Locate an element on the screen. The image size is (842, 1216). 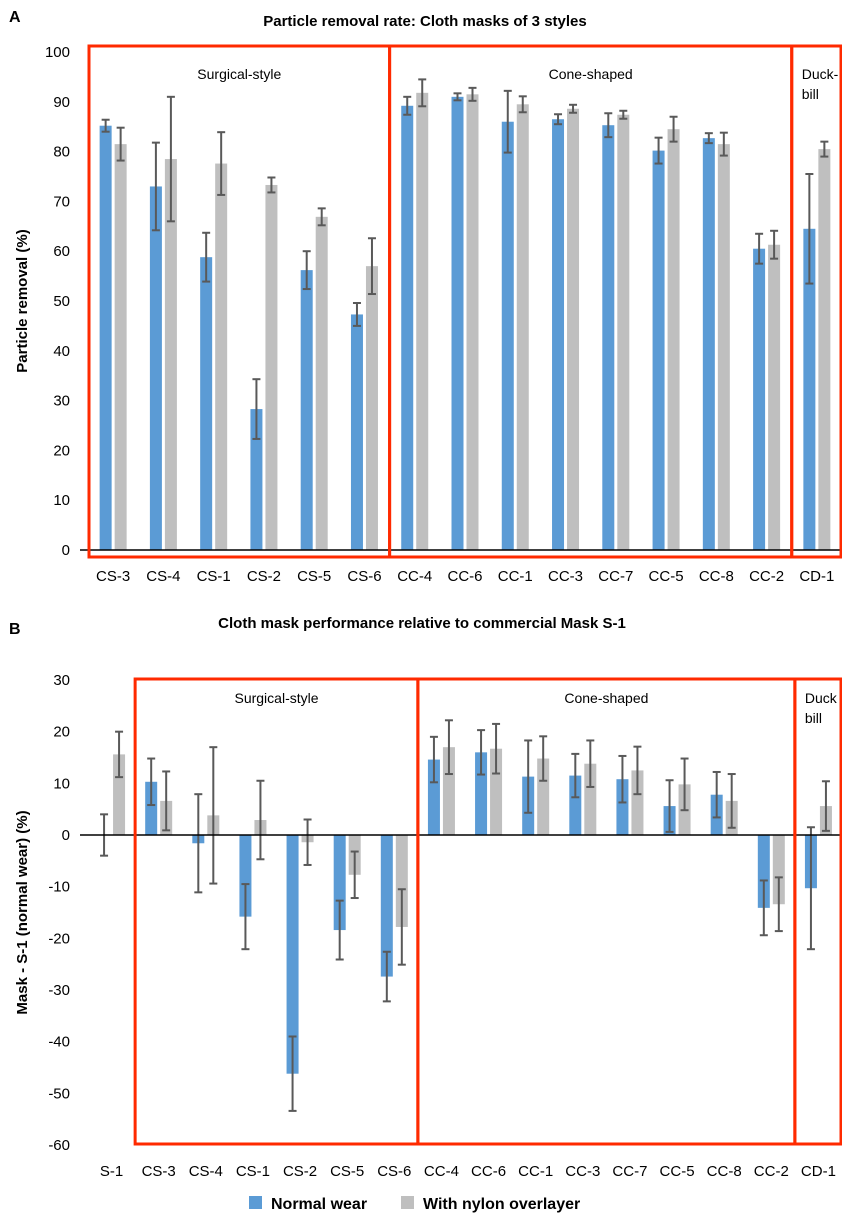
y-tick-label: 40 is located at coordinates (61, 351).